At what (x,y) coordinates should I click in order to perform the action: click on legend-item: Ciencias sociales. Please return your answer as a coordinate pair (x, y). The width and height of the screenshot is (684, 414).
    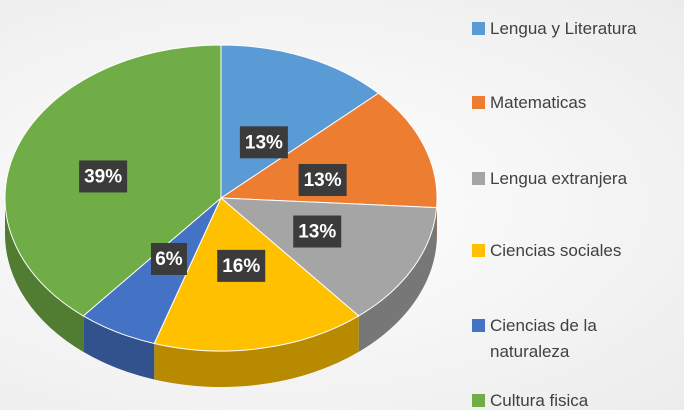
    Looking at the image, I should click on (577, 251).